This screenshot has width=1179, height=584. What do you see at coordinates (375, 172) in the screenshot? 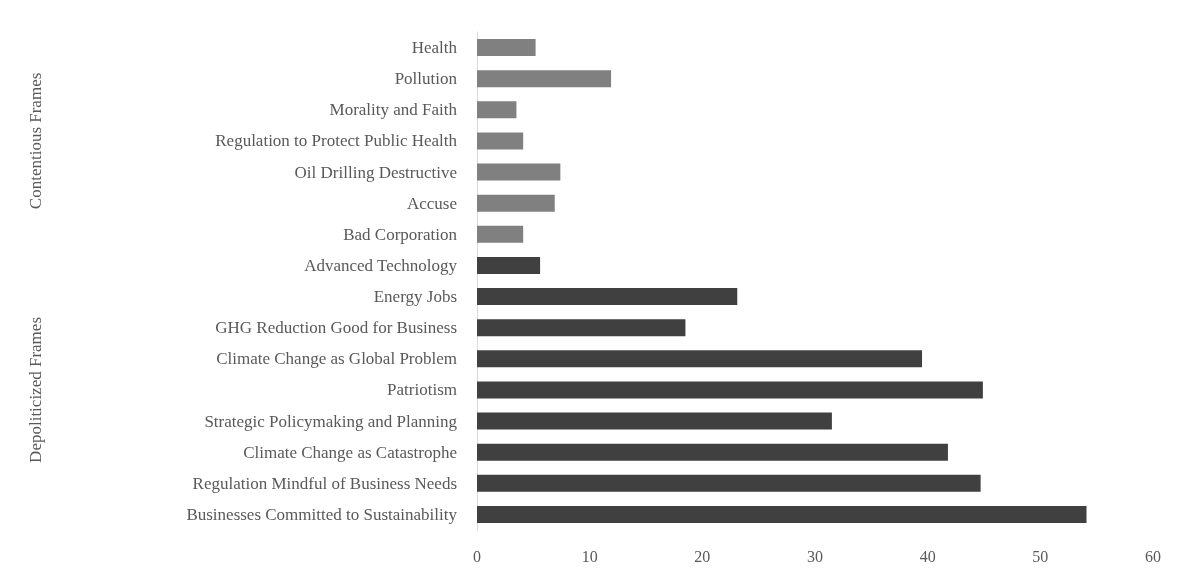
I see `y-tick-label: Oil Drilling Destructive` at bounding box center [375, 172].